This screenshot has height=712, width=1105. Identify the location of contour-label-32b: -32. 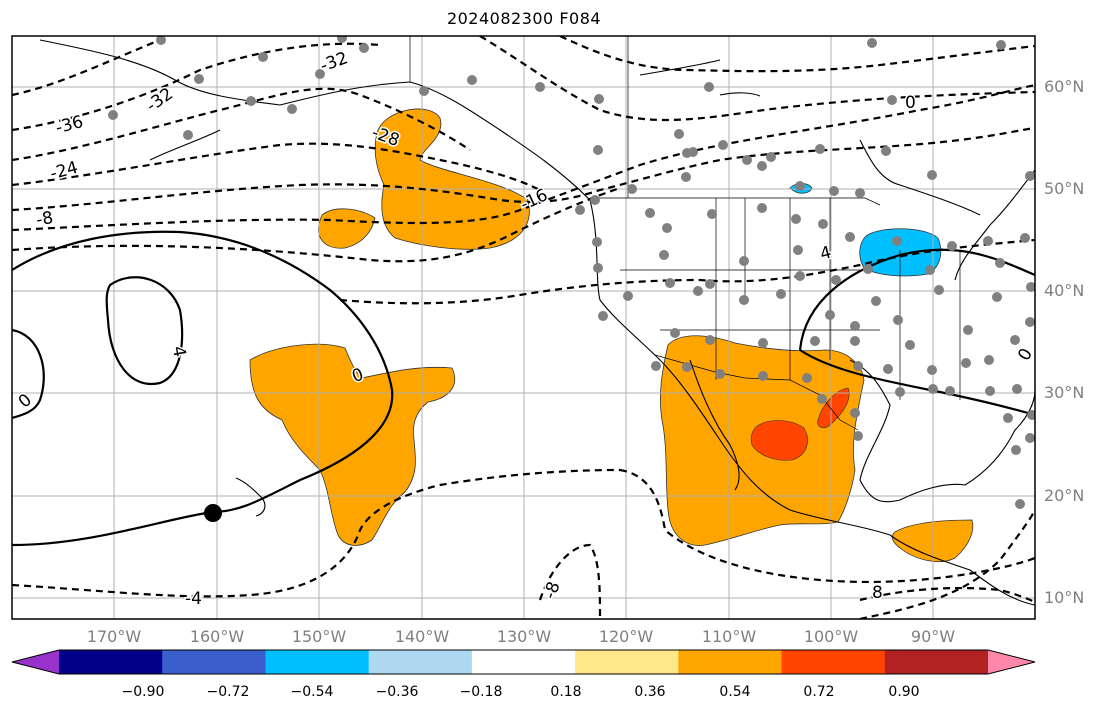
(334, 62).